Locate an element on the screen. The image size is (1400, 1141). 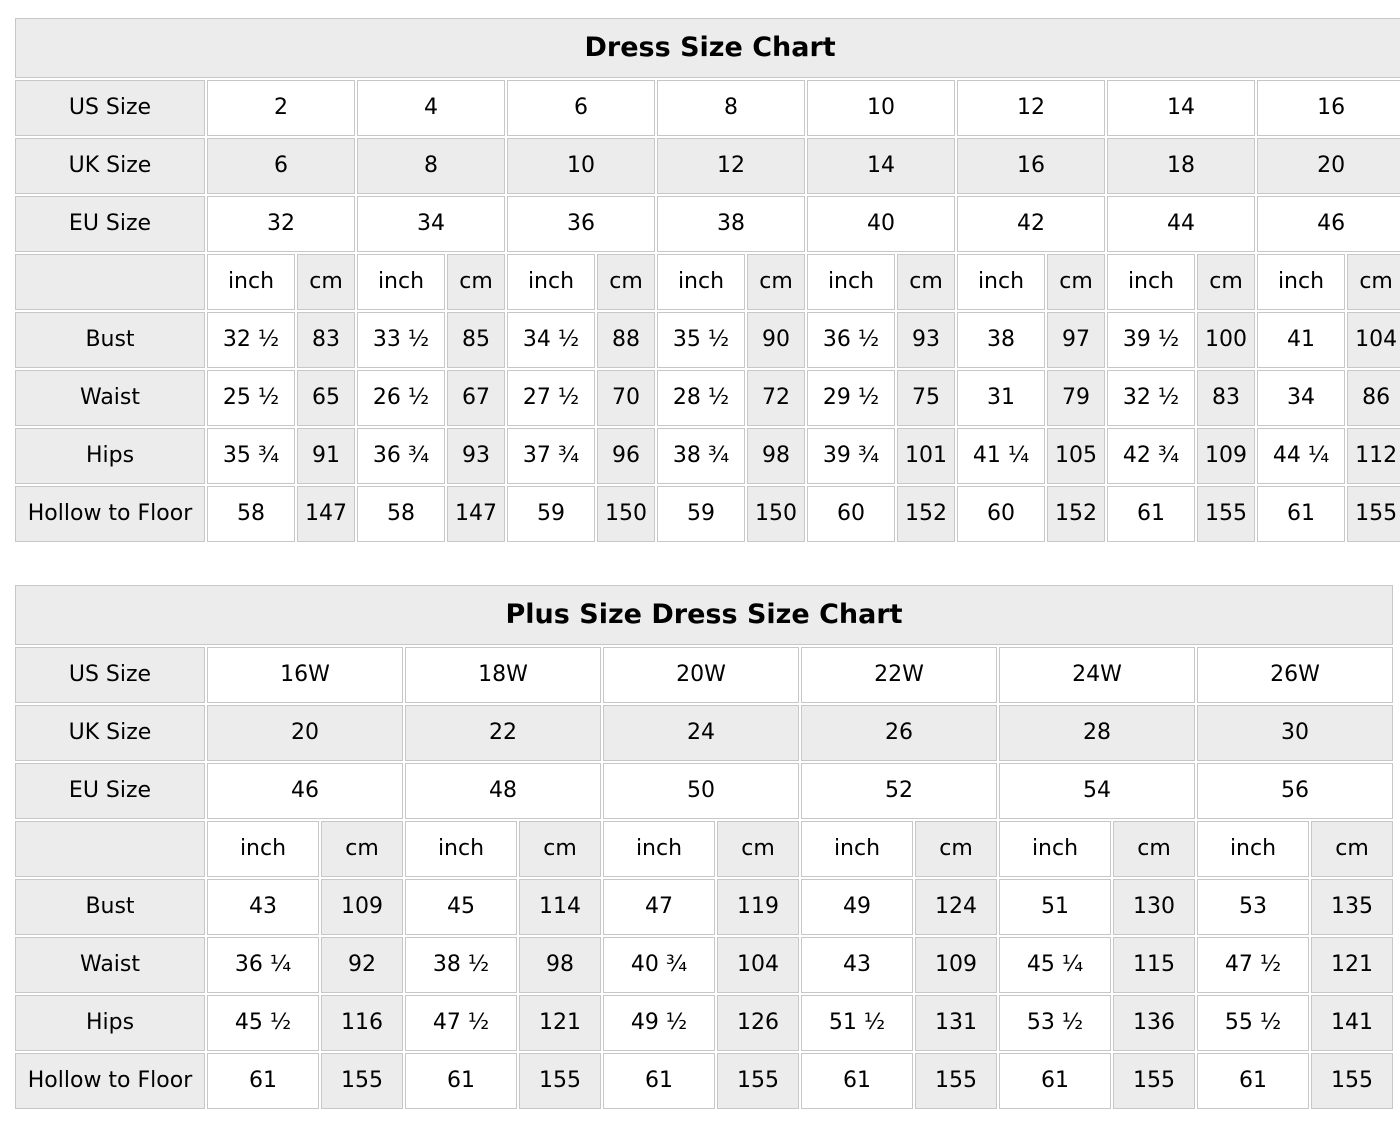
table-title: Dress Size Chart is located at coordinates (707, 48).